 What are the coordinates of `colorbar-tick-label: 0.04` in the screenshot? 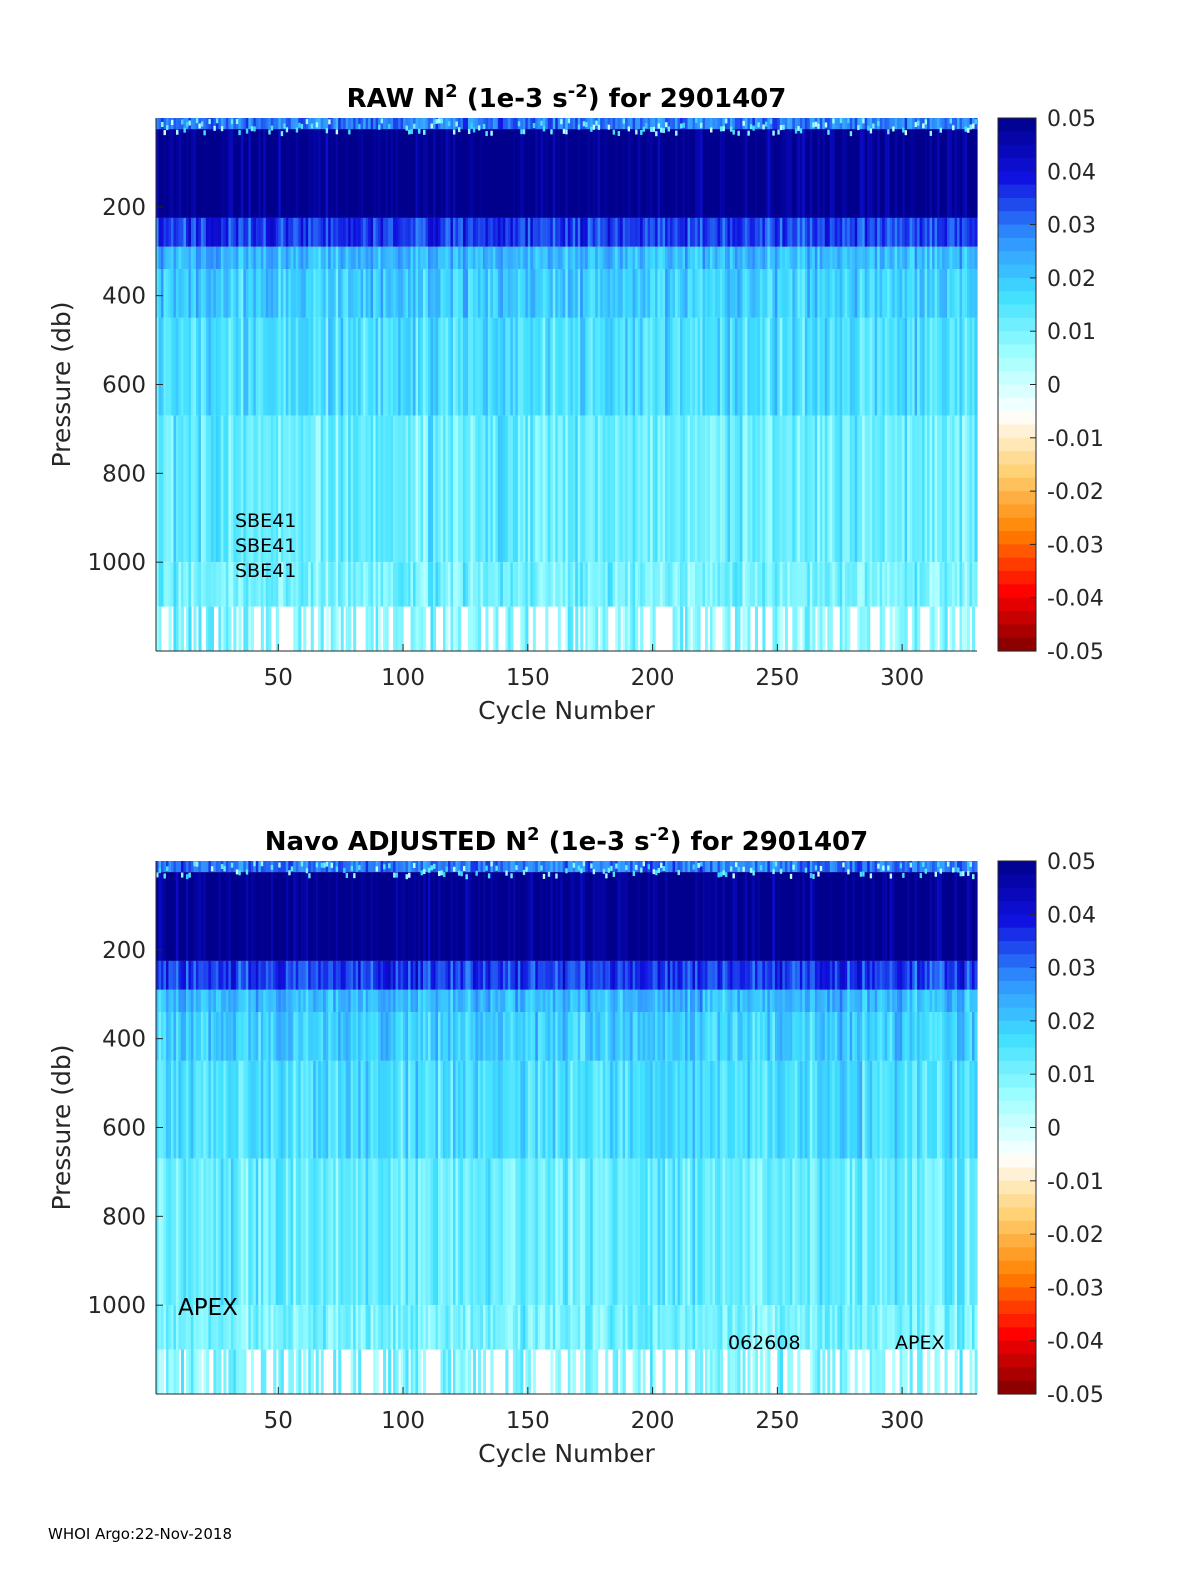 It's located at (1071, 172).